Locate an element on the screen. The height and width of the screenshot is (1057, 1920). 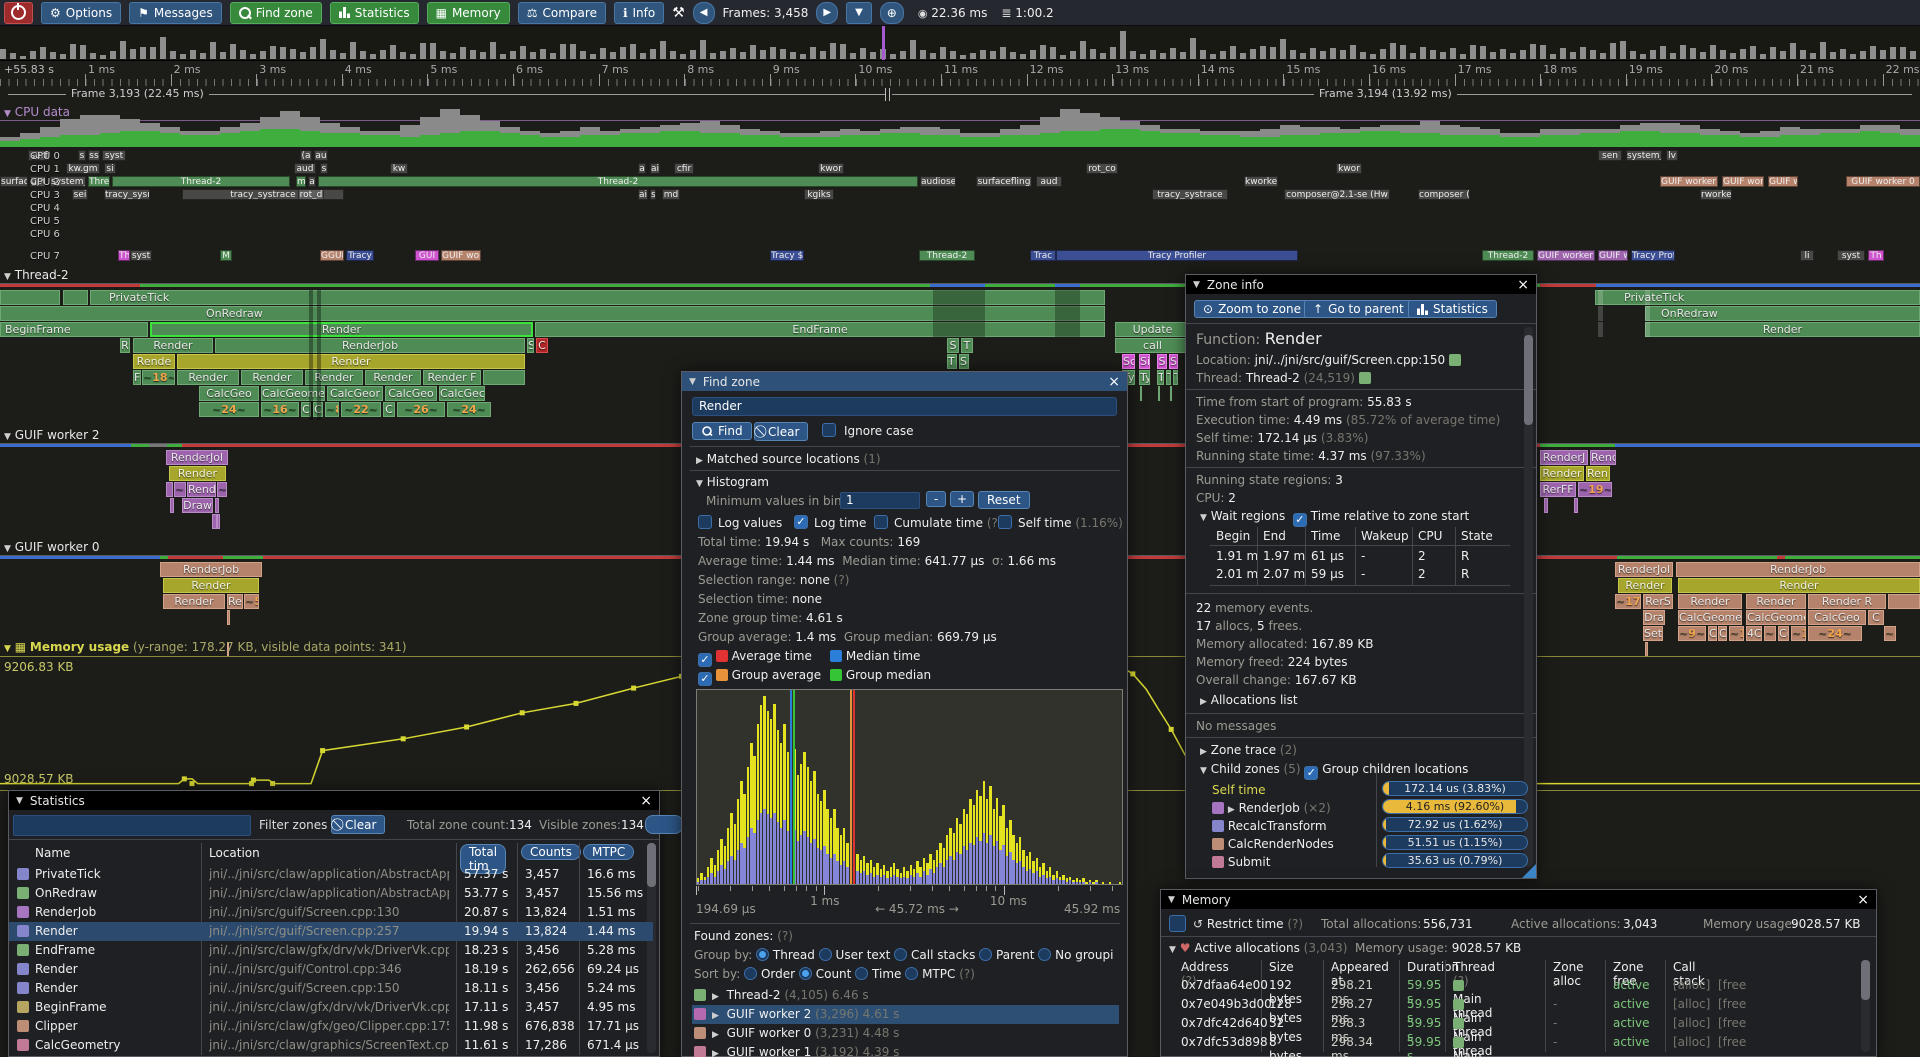
messages-button: ⚑ Messages is located at coordinates (175, 12).